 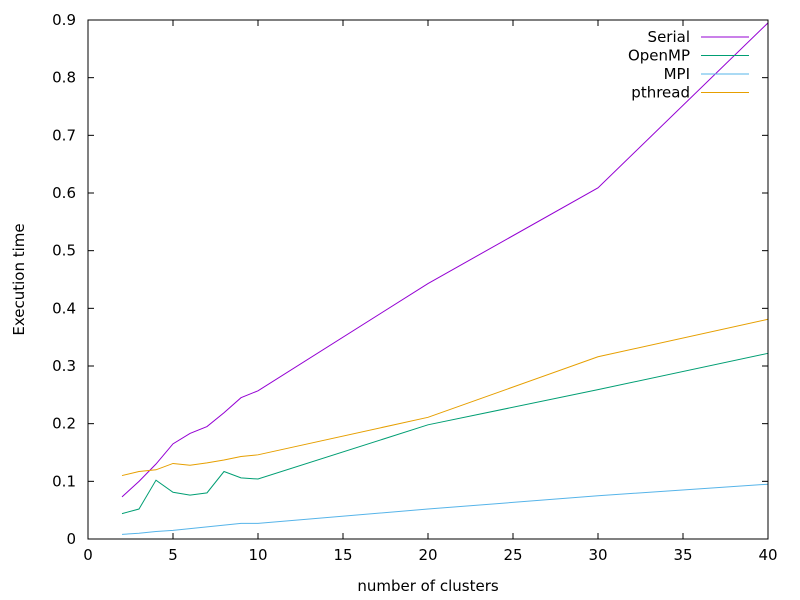 What do you see at coordinates (597, 555) in the screenshot?
I see `x-tick-label: 30` at bounding box center [597, 555].